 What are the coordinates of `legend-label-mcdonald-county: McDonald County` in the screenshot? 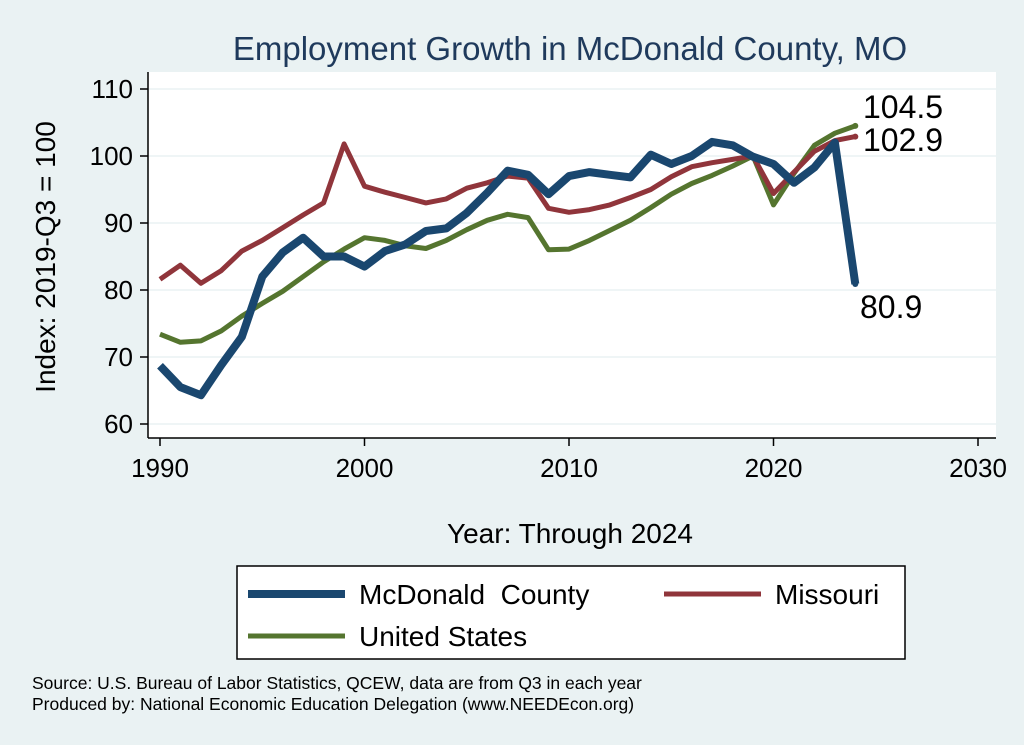 It's located at (474, 594).